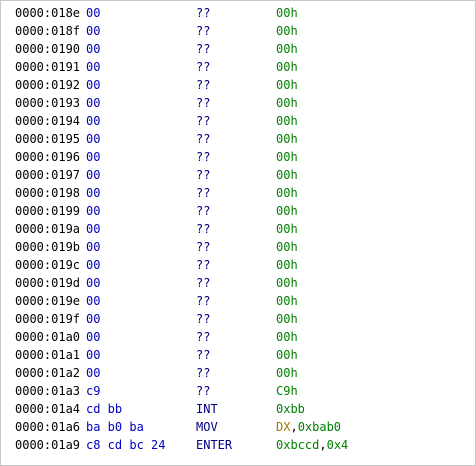 This screenshot has height=466, width=476. What do you see at coordinates (238, 67) in the screenshot?
I see `listing-row: 0000:0191 00?? 00h` at bounding box center [238, 67].